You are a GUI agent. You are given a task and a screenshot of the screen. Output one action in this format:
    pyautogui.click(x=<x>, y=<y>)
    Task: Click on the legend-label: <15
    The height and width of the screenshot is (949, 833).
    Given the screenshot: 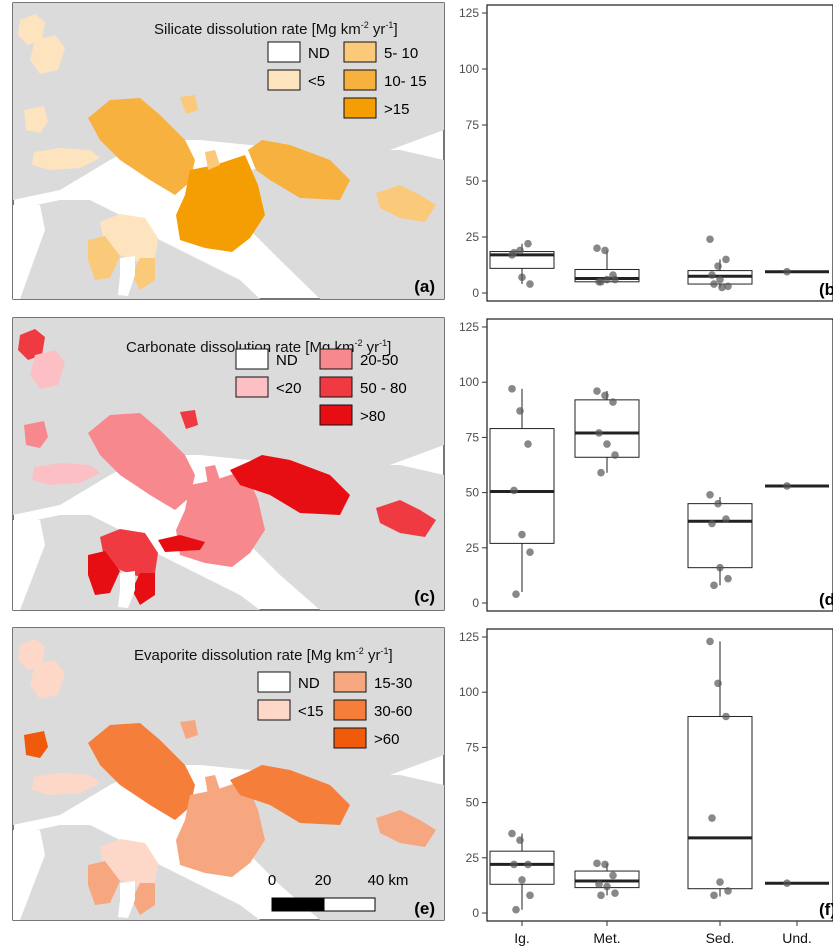 What is the action you would take?
    pyautogui.click(x=310, y=711)
    